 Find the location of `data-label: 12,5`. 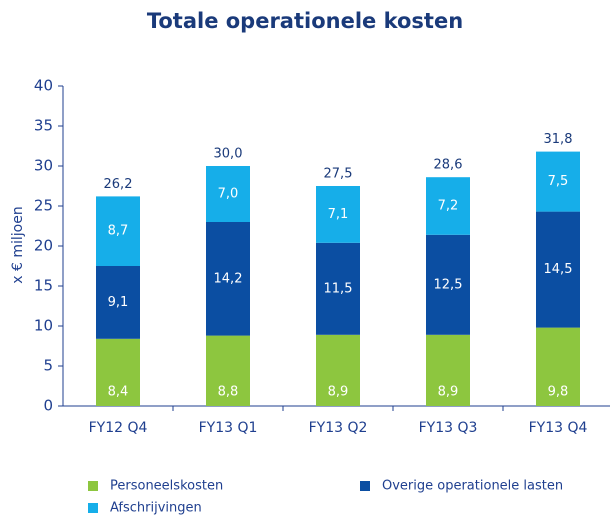

data-label: 12,5 is located at coordinates (448, 284).